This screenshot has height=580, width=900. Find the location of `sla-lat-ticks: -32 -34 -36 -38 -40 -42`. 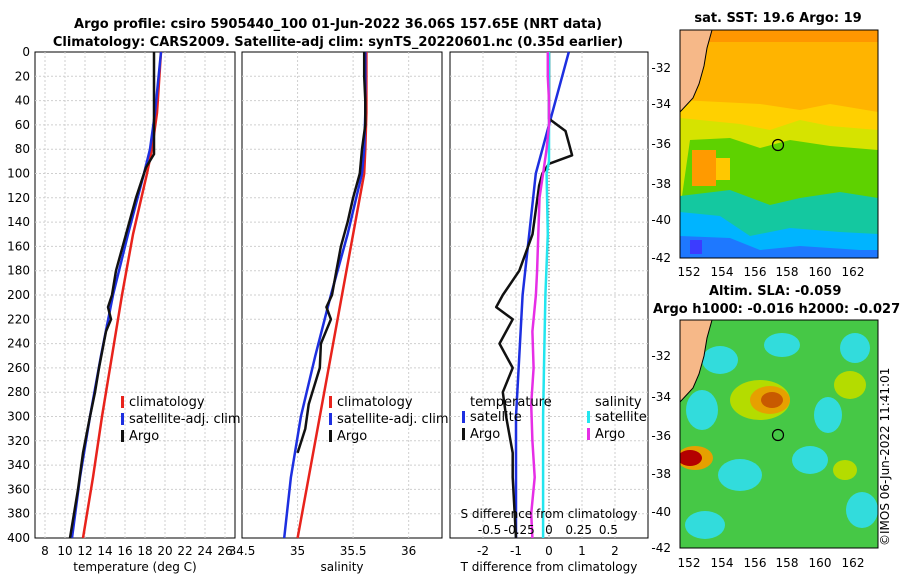

sla-lat-ticks: -32 -34 -36 -38 -40 -42 is located at coordinates (661, 452).